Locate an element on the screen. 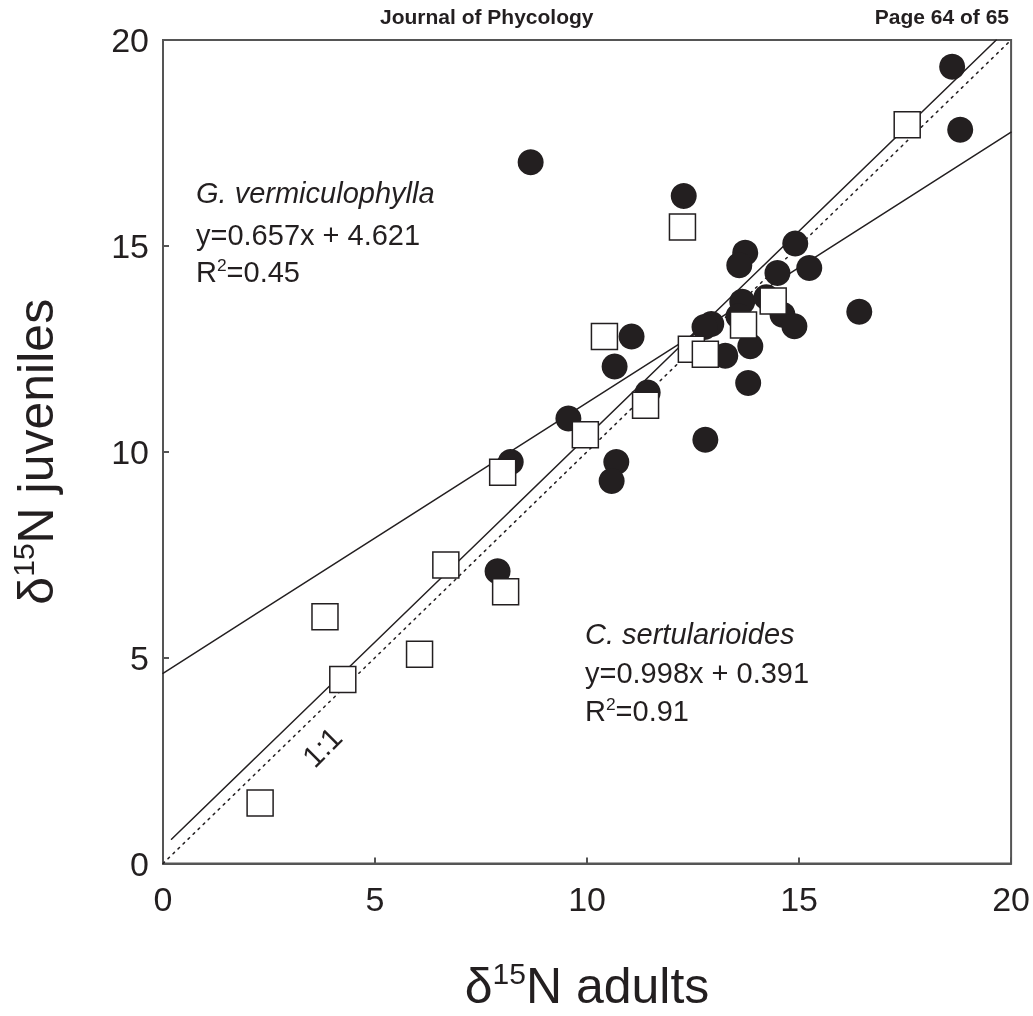 This screenshot has width=1033, height=1016. y-tick-label: 0 is located at coordinates (139, 863).